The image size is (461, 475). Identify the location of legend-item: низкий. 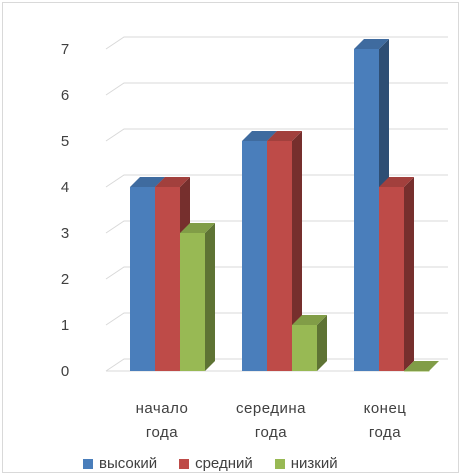
(306, 463).